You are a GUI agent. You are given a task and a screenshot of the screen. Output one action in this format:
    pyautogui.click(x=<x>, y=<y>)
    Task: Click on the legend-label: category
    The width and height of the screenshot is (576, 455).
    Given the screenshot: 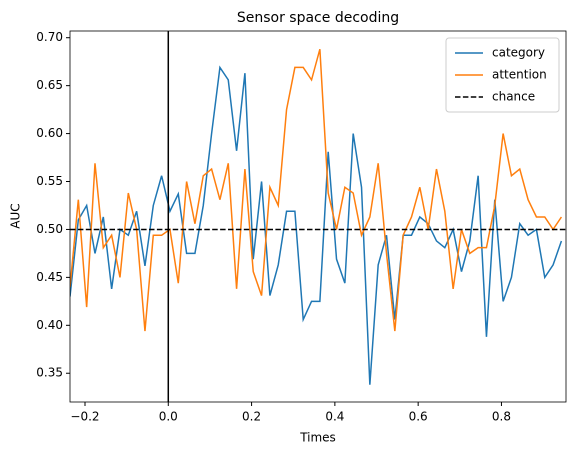 What is the action you would take?
    pyautogui.click(x=518, y=53)
    